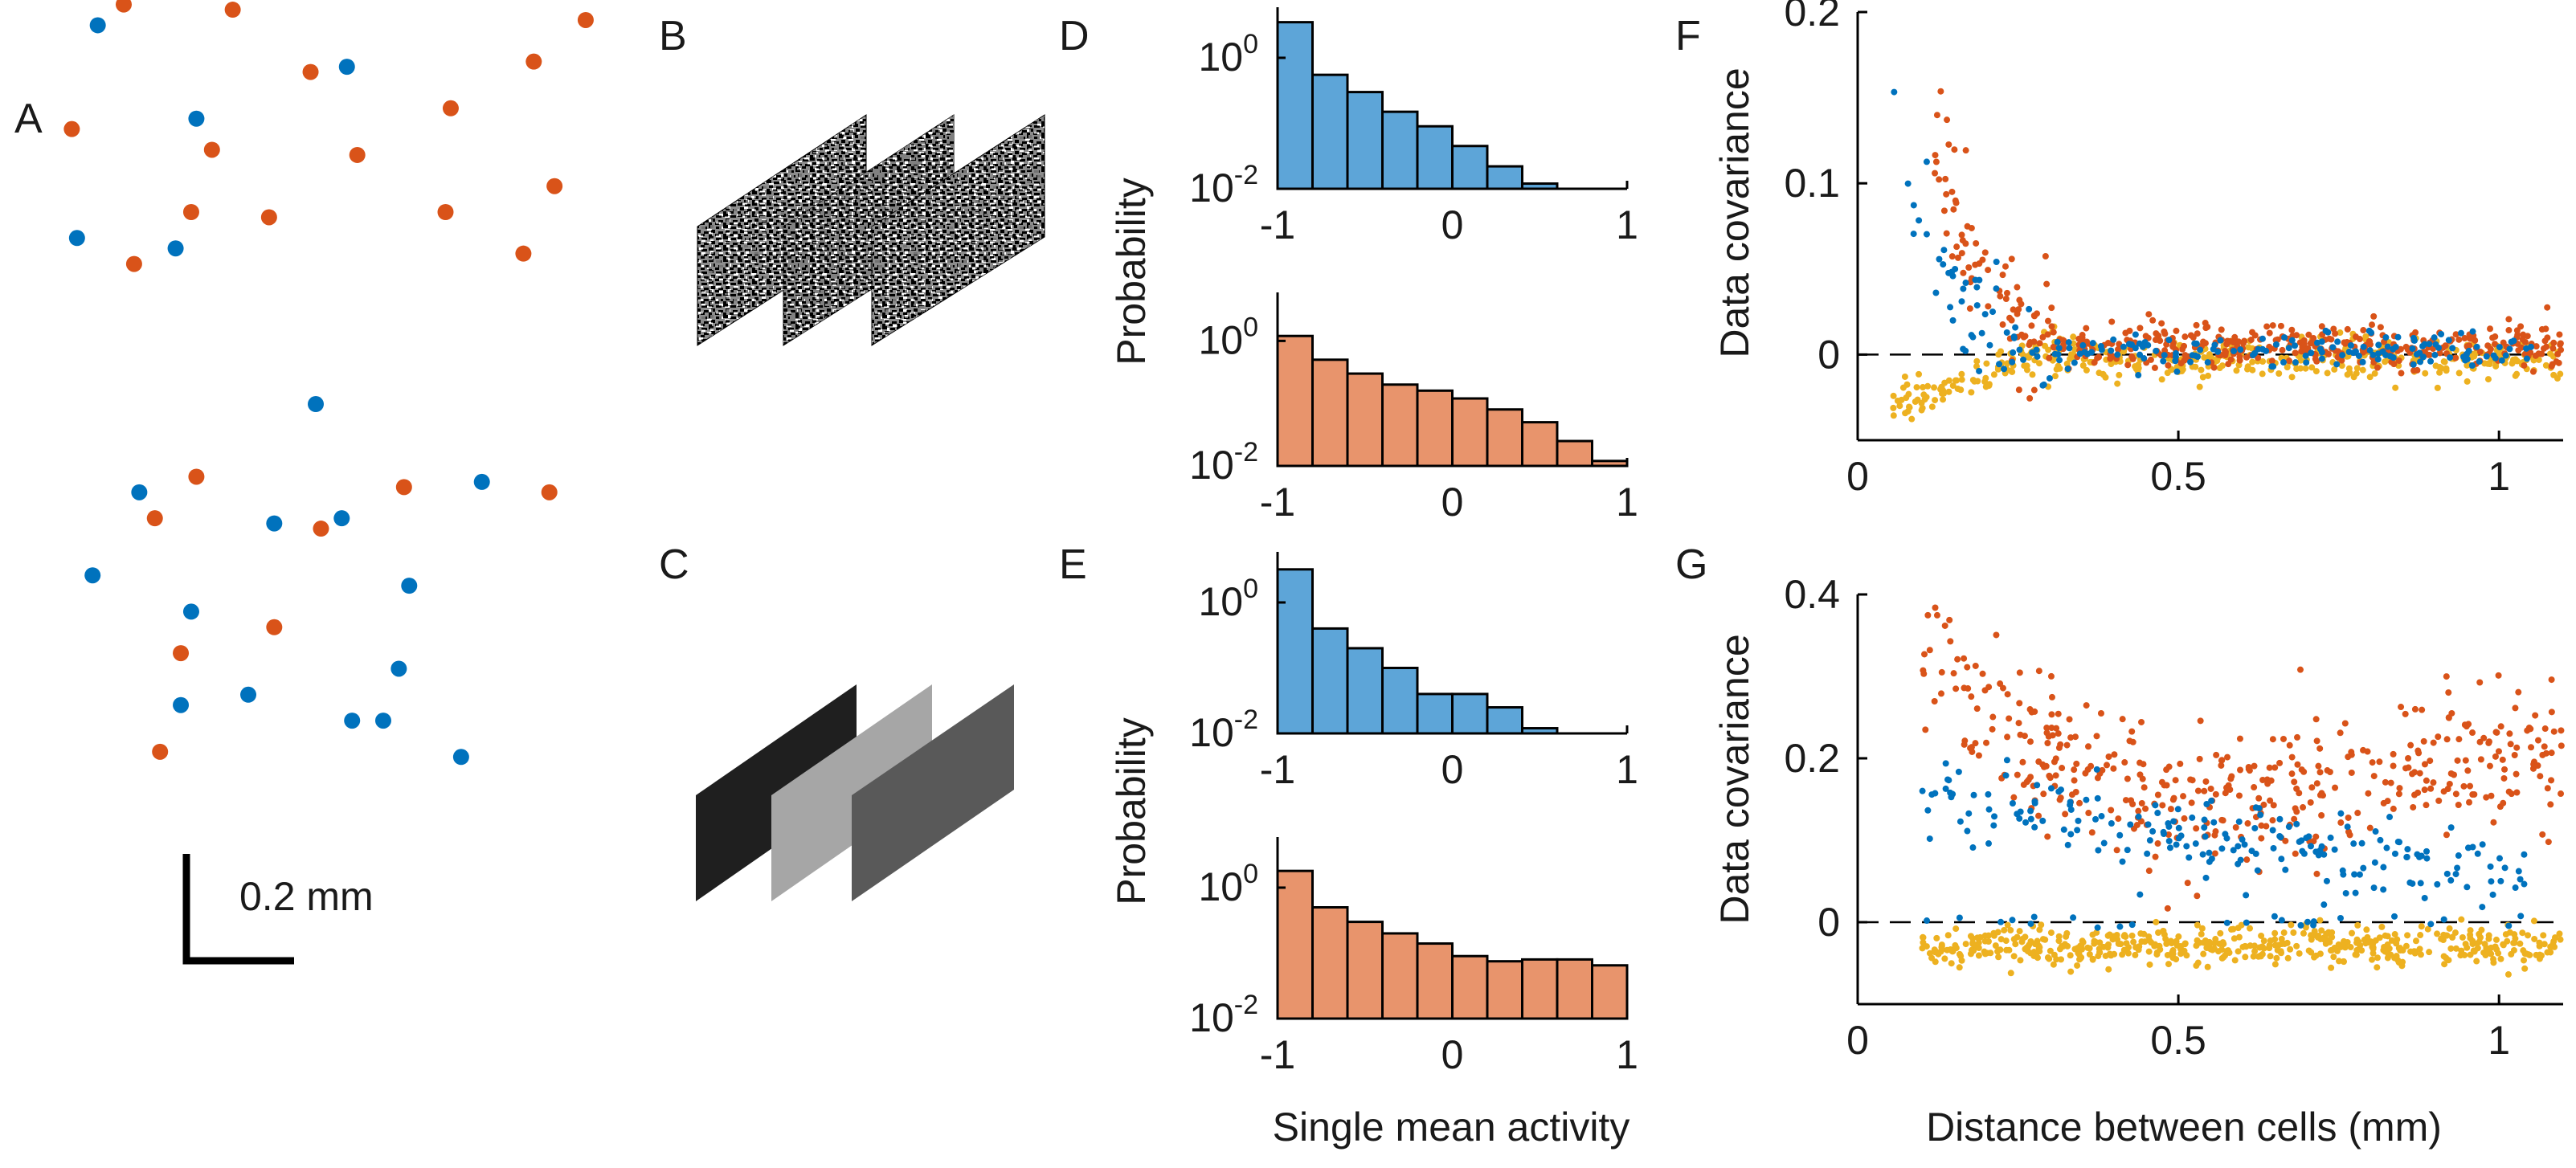 The image size is (2576, 1168). What do you see at coordinates (1452, 1054) in the screenshot?
I see `hist-xtick-label: 0` at bounding box center [1452, 1054].